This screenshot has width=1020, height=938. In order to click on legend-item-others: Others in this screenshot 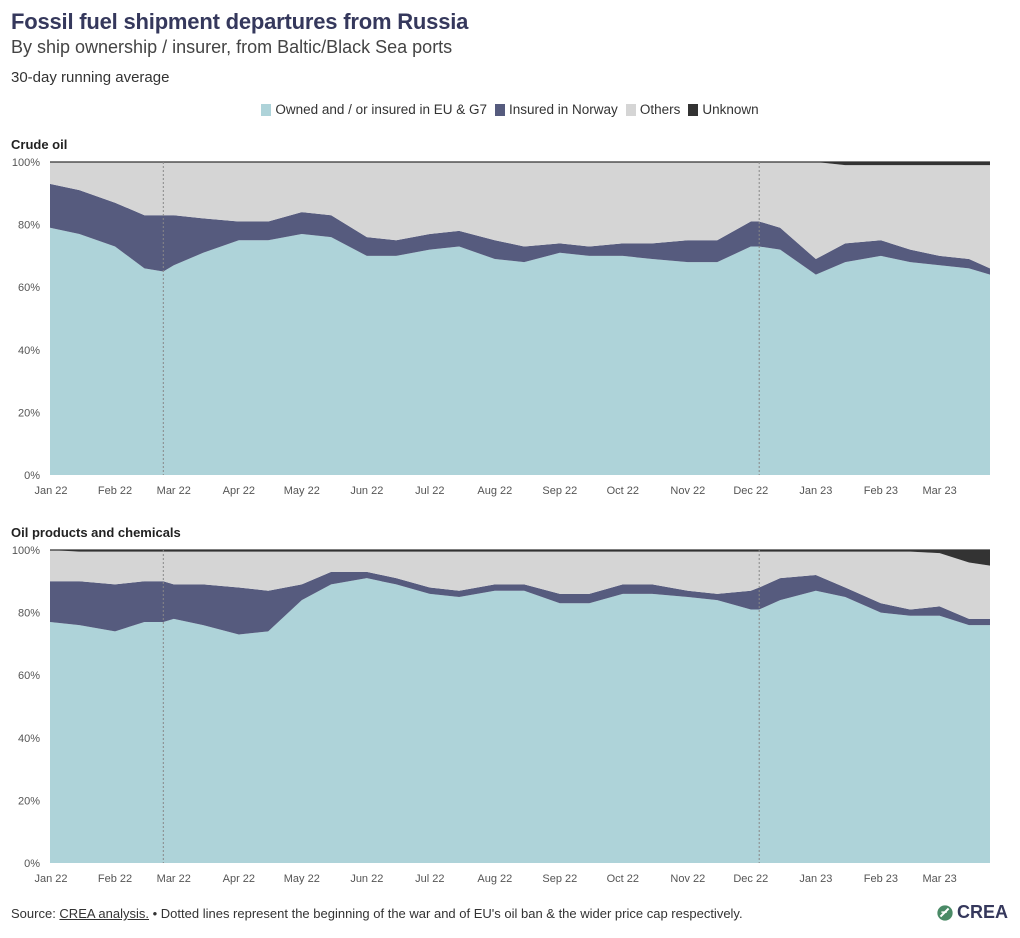, I will do `click(653, 109)`.